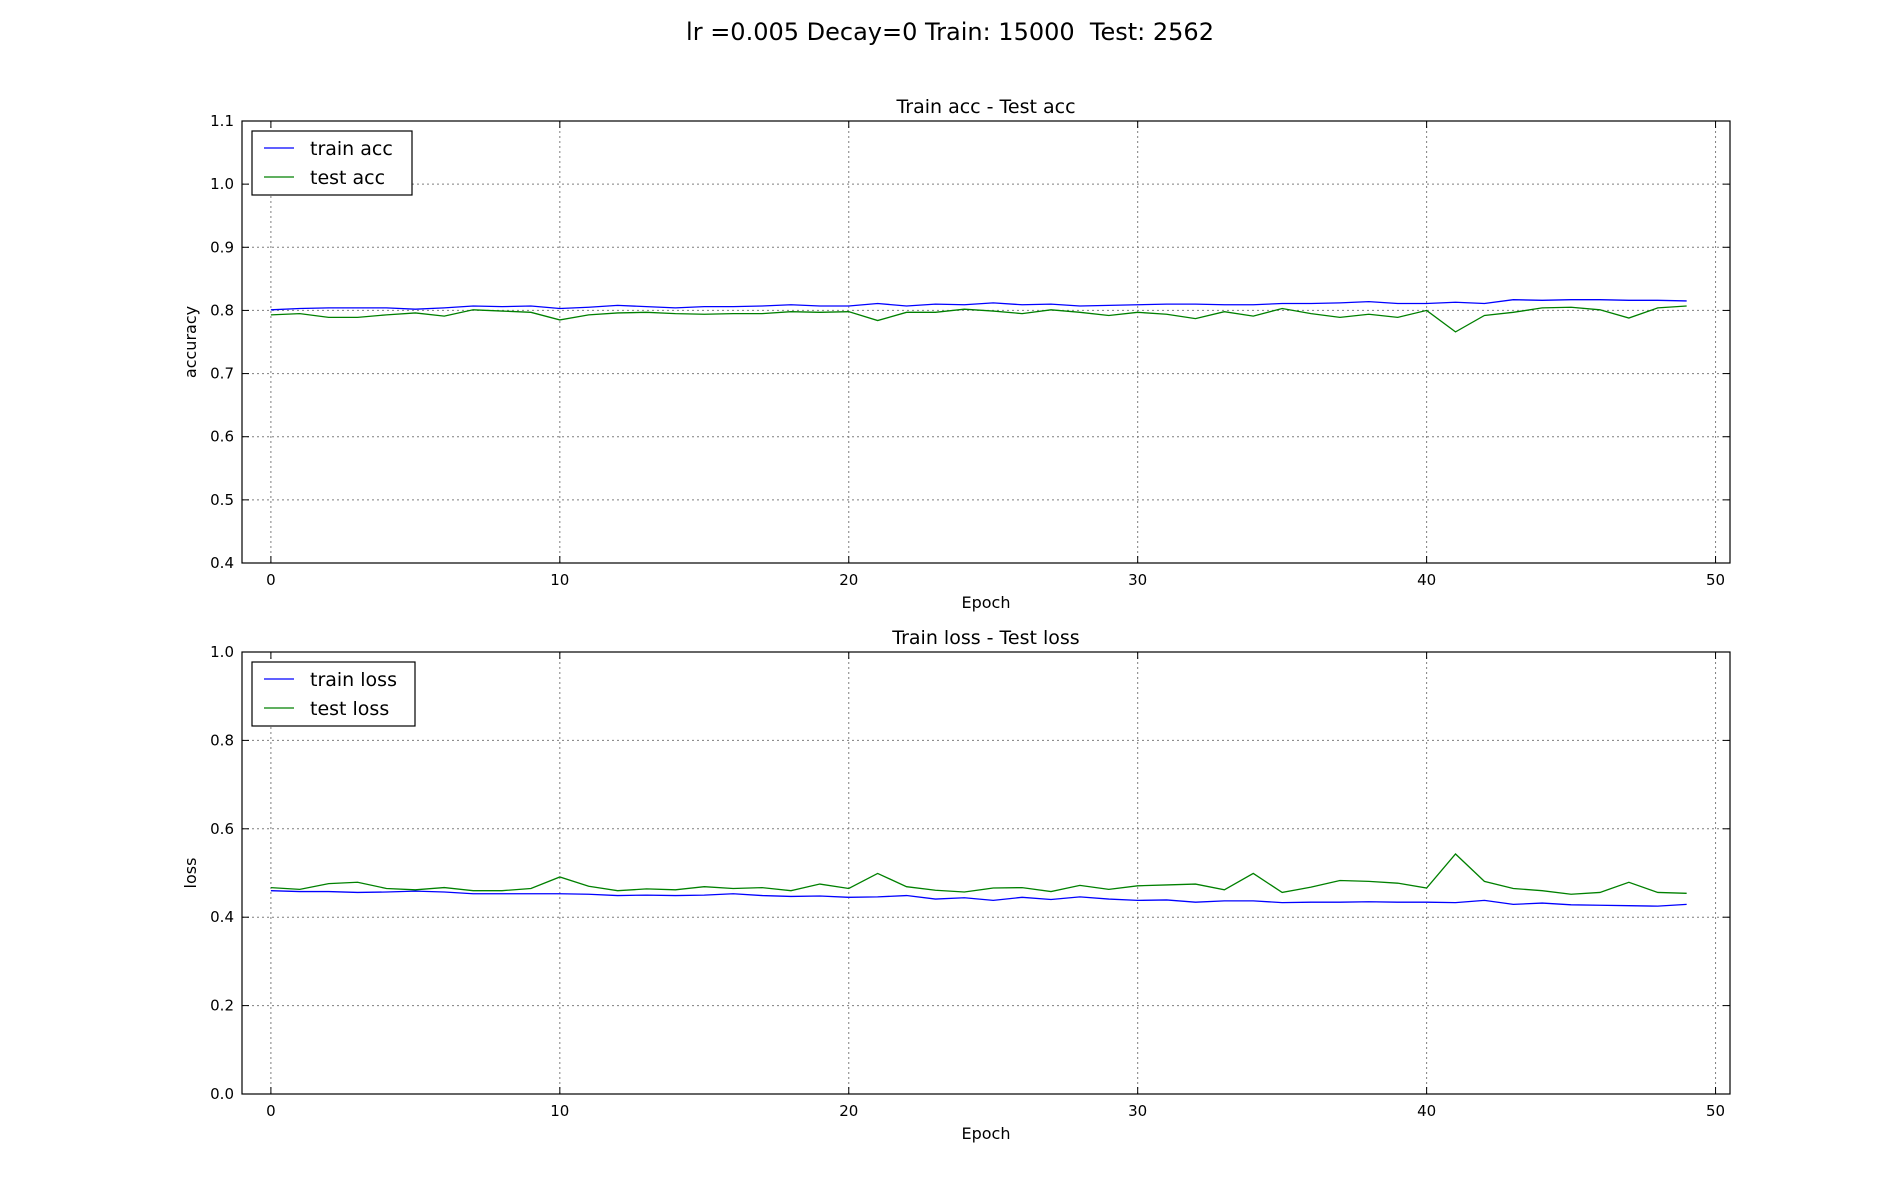  I want to click on y-tick-label: 0.7, so click(222, 374).